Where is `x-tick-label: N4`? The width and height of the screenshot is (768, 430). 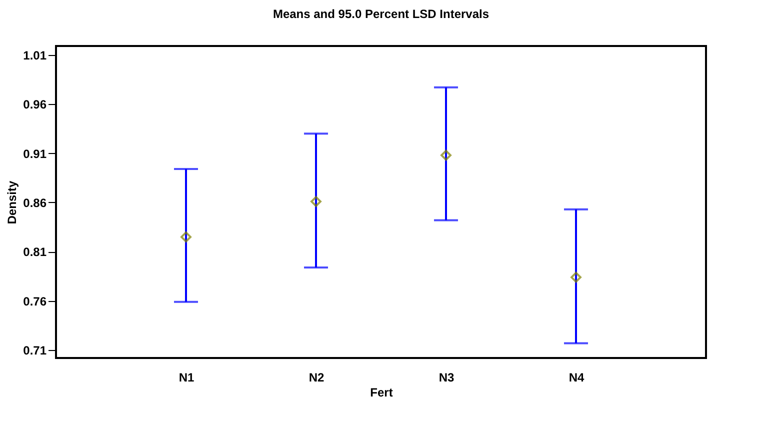
x-tick-label: N4 is located at coordinates (576, 377).